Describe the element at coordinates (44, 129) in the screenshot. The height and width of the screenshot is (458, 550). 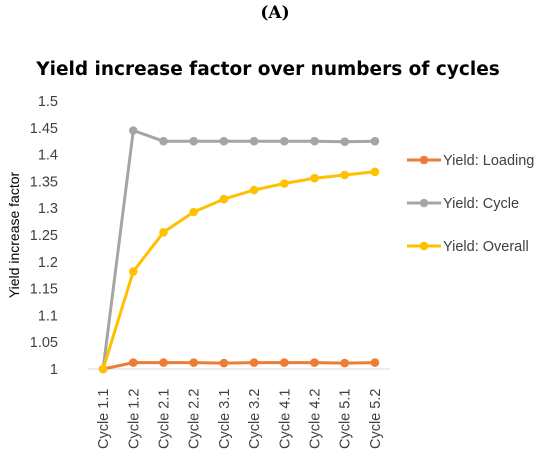
I see `y-tick-label: 1.45` at that location.